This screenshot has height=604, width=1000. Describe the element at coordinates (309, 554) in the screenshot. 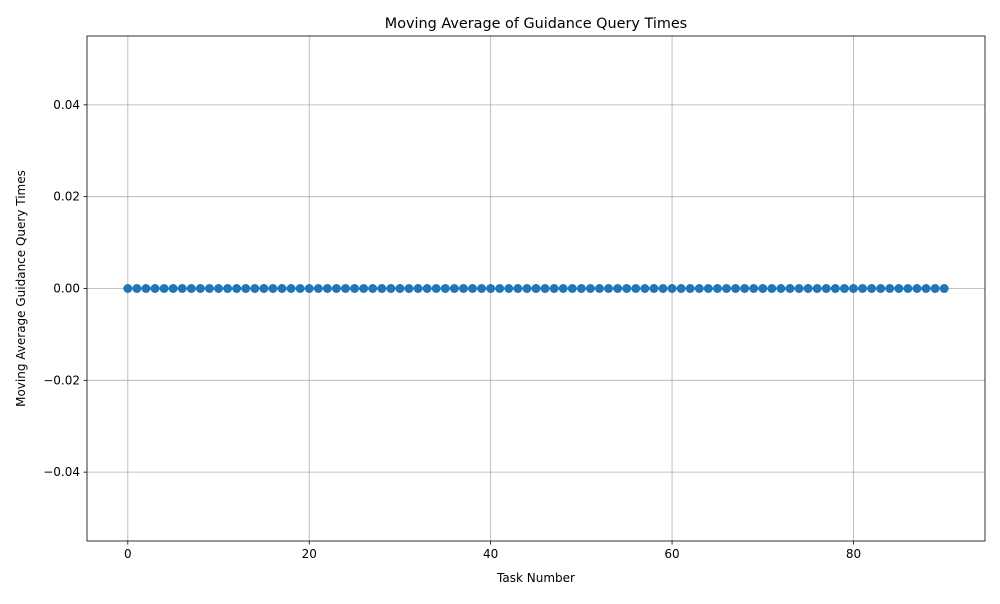

I see `x-tick-label: 20` at that location.